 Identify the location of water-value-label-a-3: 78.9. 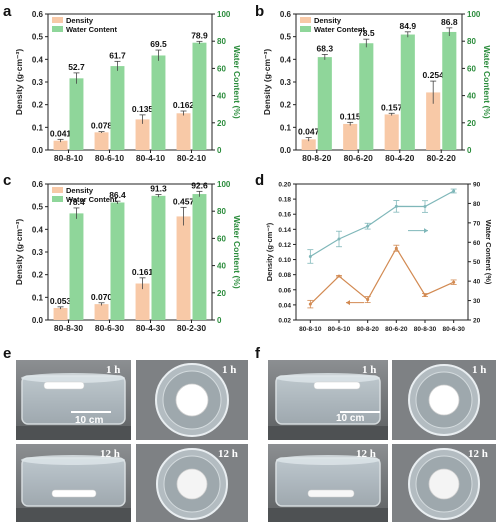
(199, 35).